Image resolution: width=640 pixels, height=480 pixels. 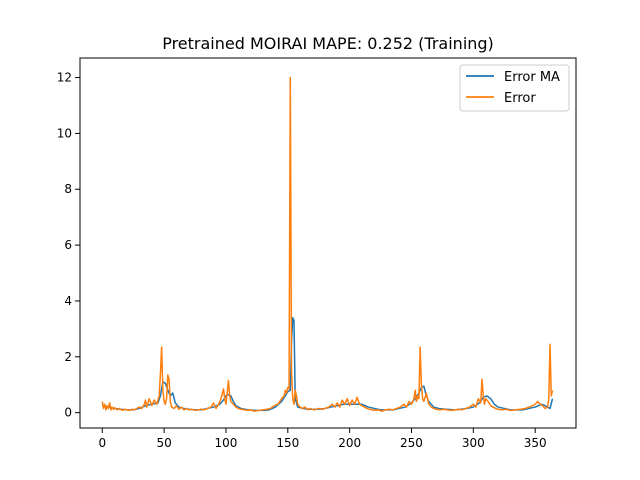 I want to click on x-tick-label: 200, so click(x=349, y=443).